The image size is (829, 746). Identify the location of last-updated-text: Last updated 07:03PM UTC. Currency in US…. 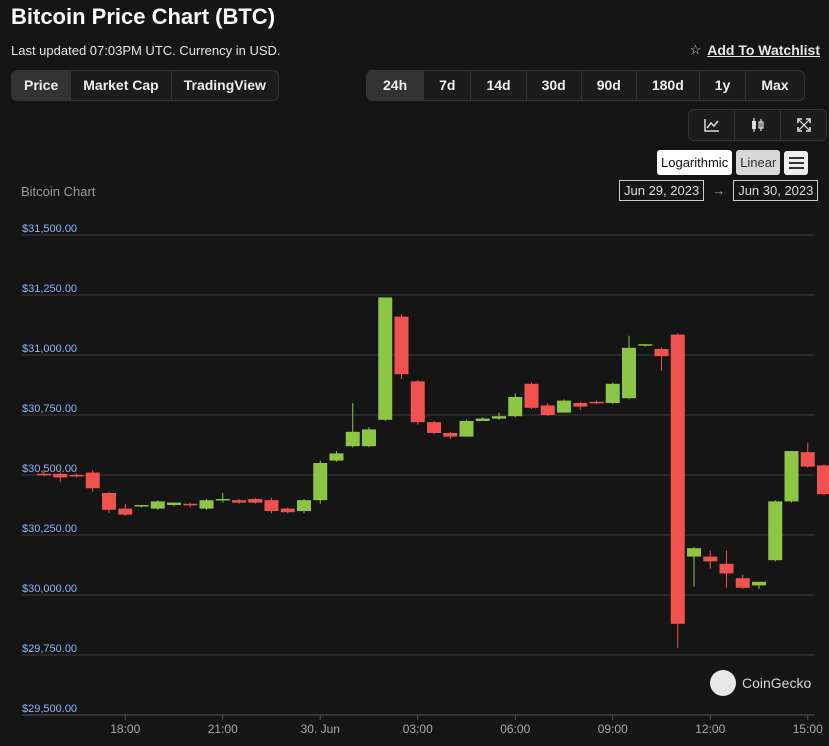
(146, 50).